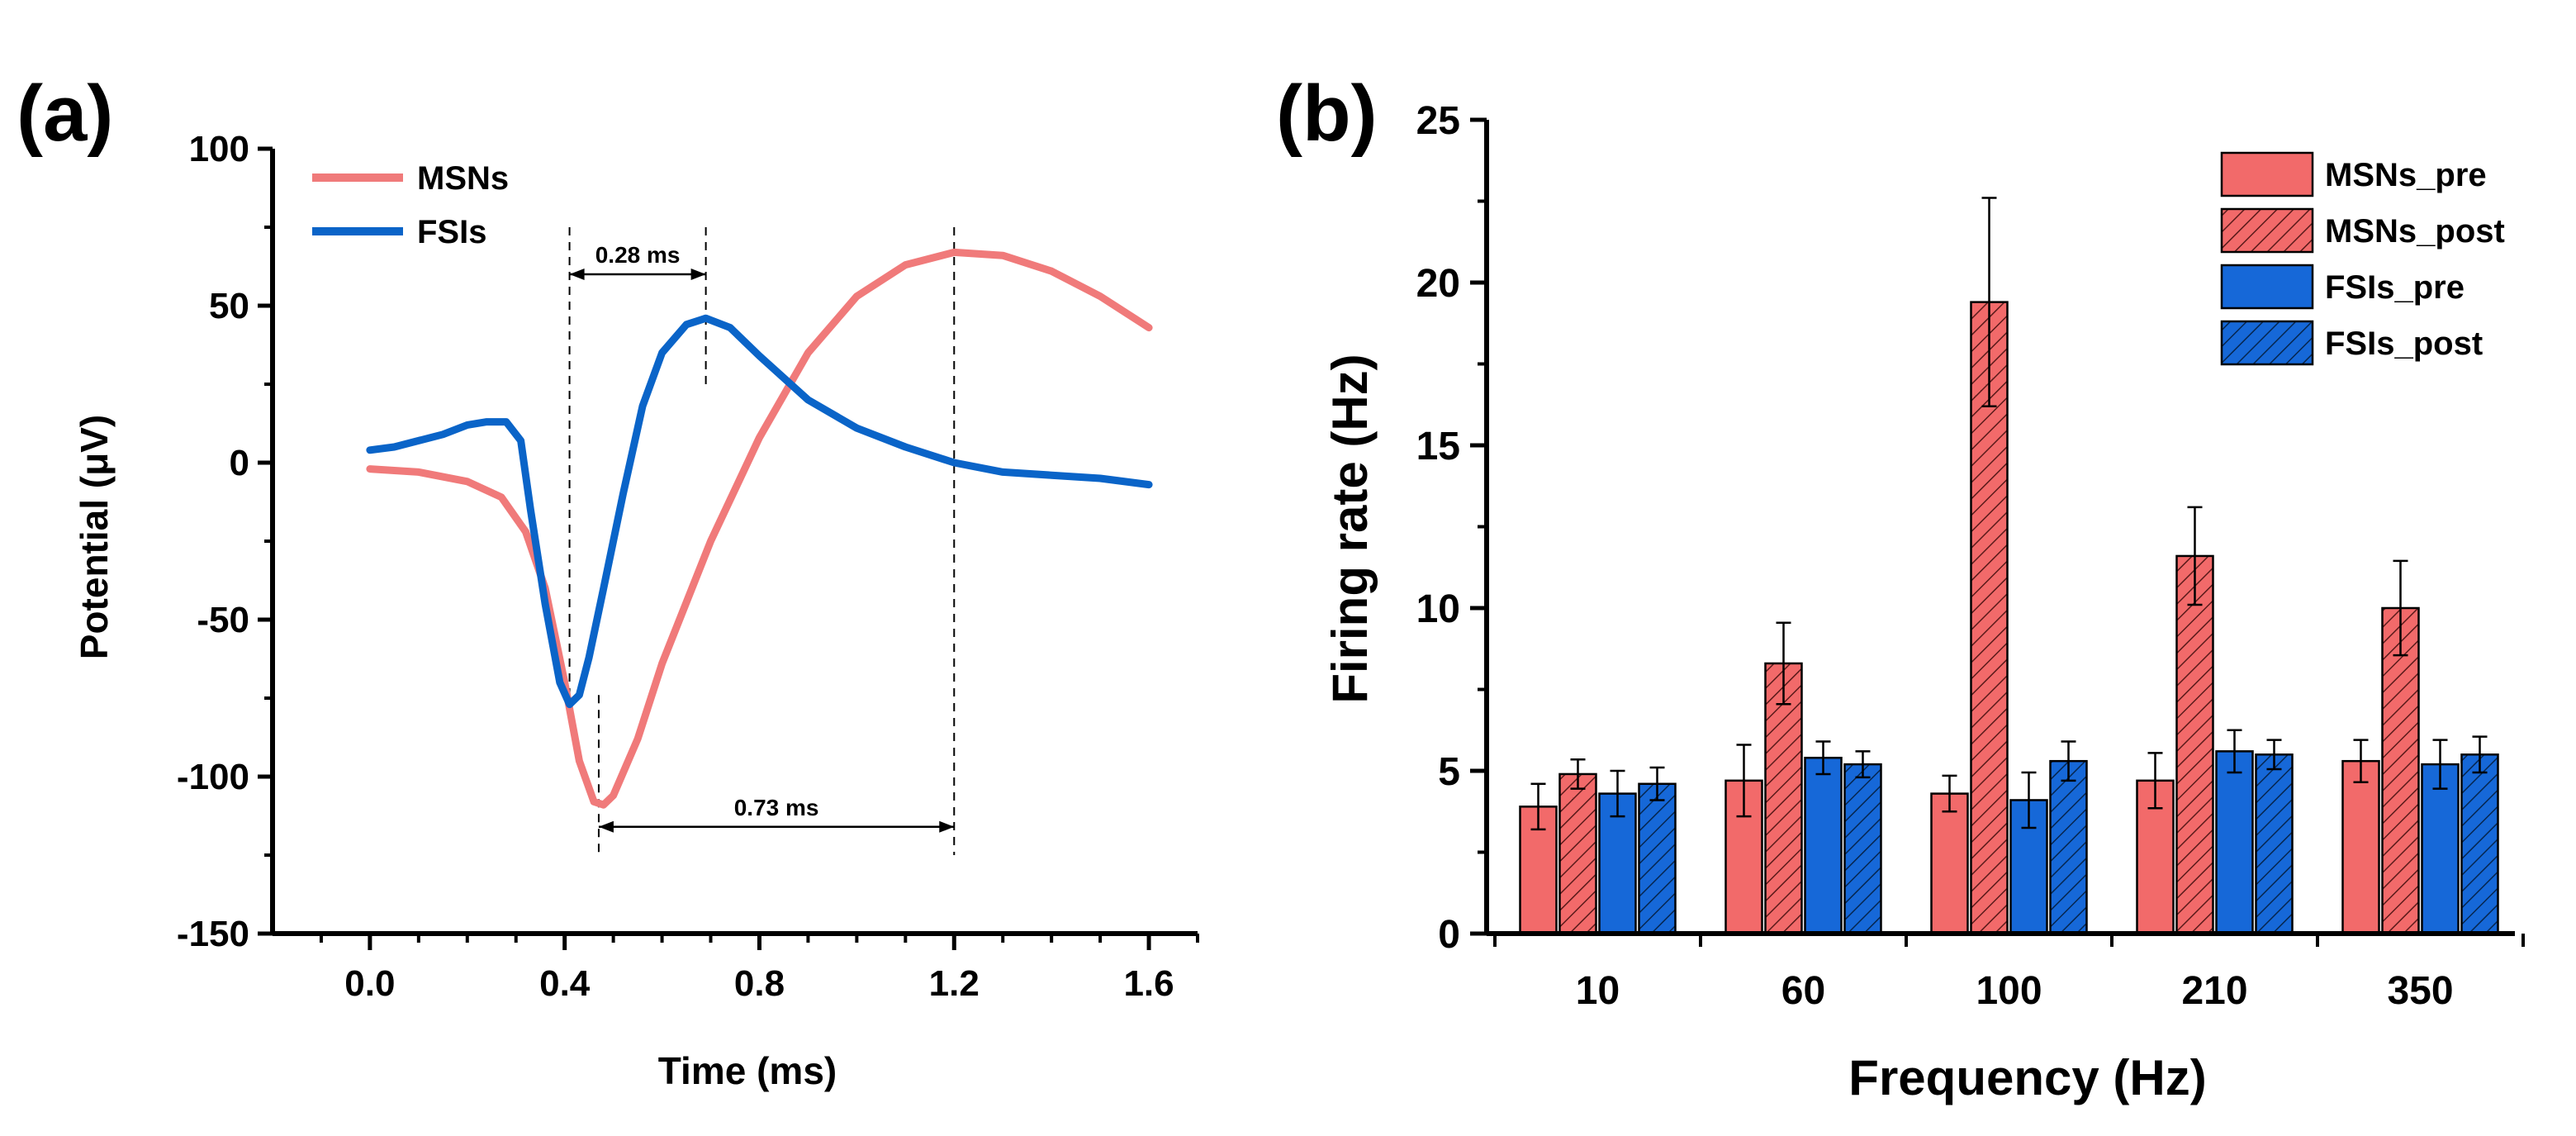 Image resolution: width=2576 pixels, height=1136 pixels. I want to click on panel-a-y-tick-label: 100, so click(219, 149).